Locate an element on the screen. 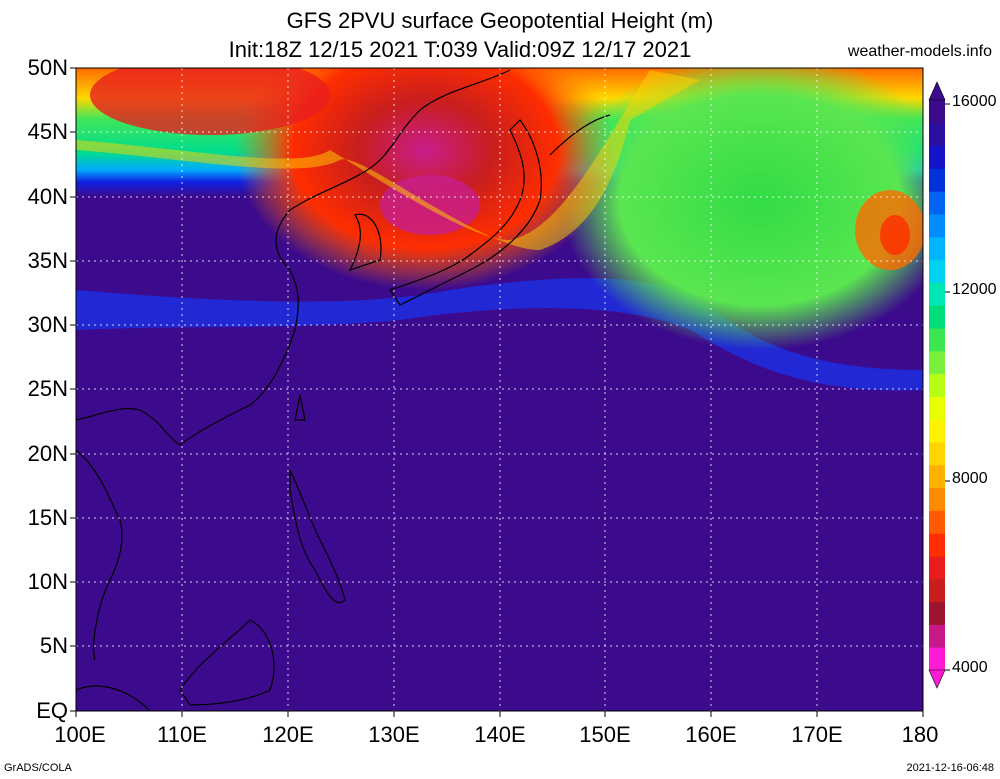  lon-label: 170E is located at coordinates (817, 734).